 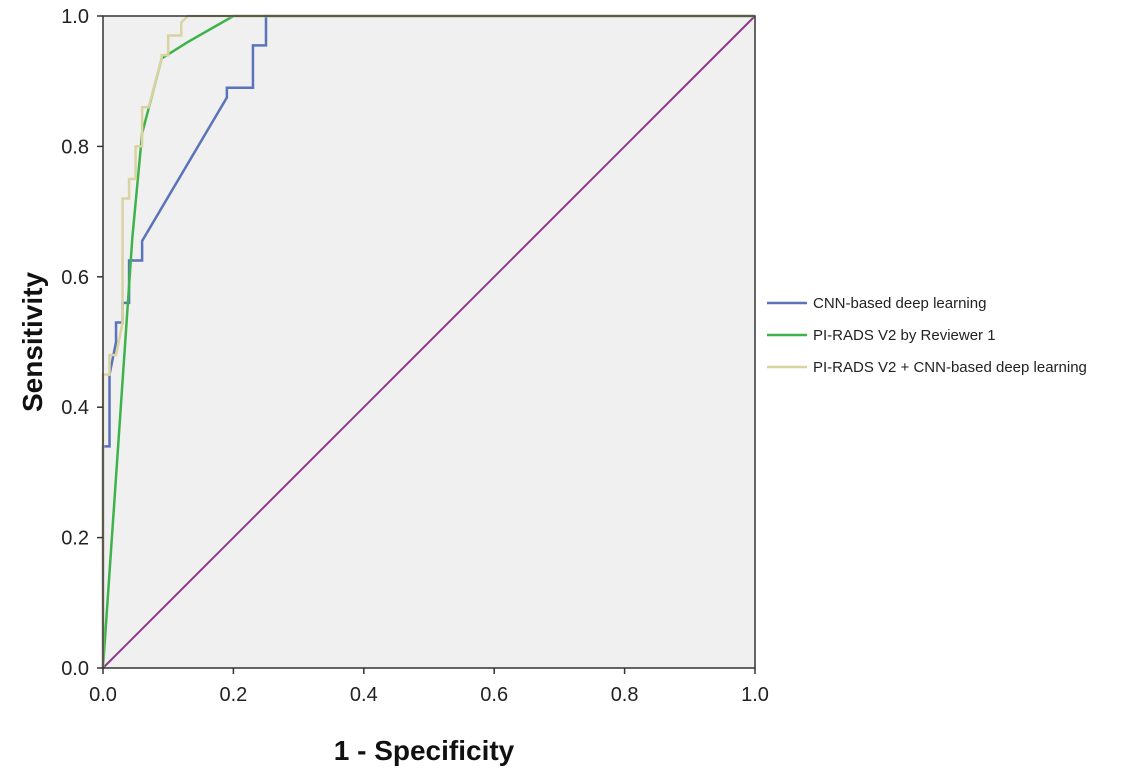 I want to click on y-tick-label: 0.4, so click(x=75, y=408).